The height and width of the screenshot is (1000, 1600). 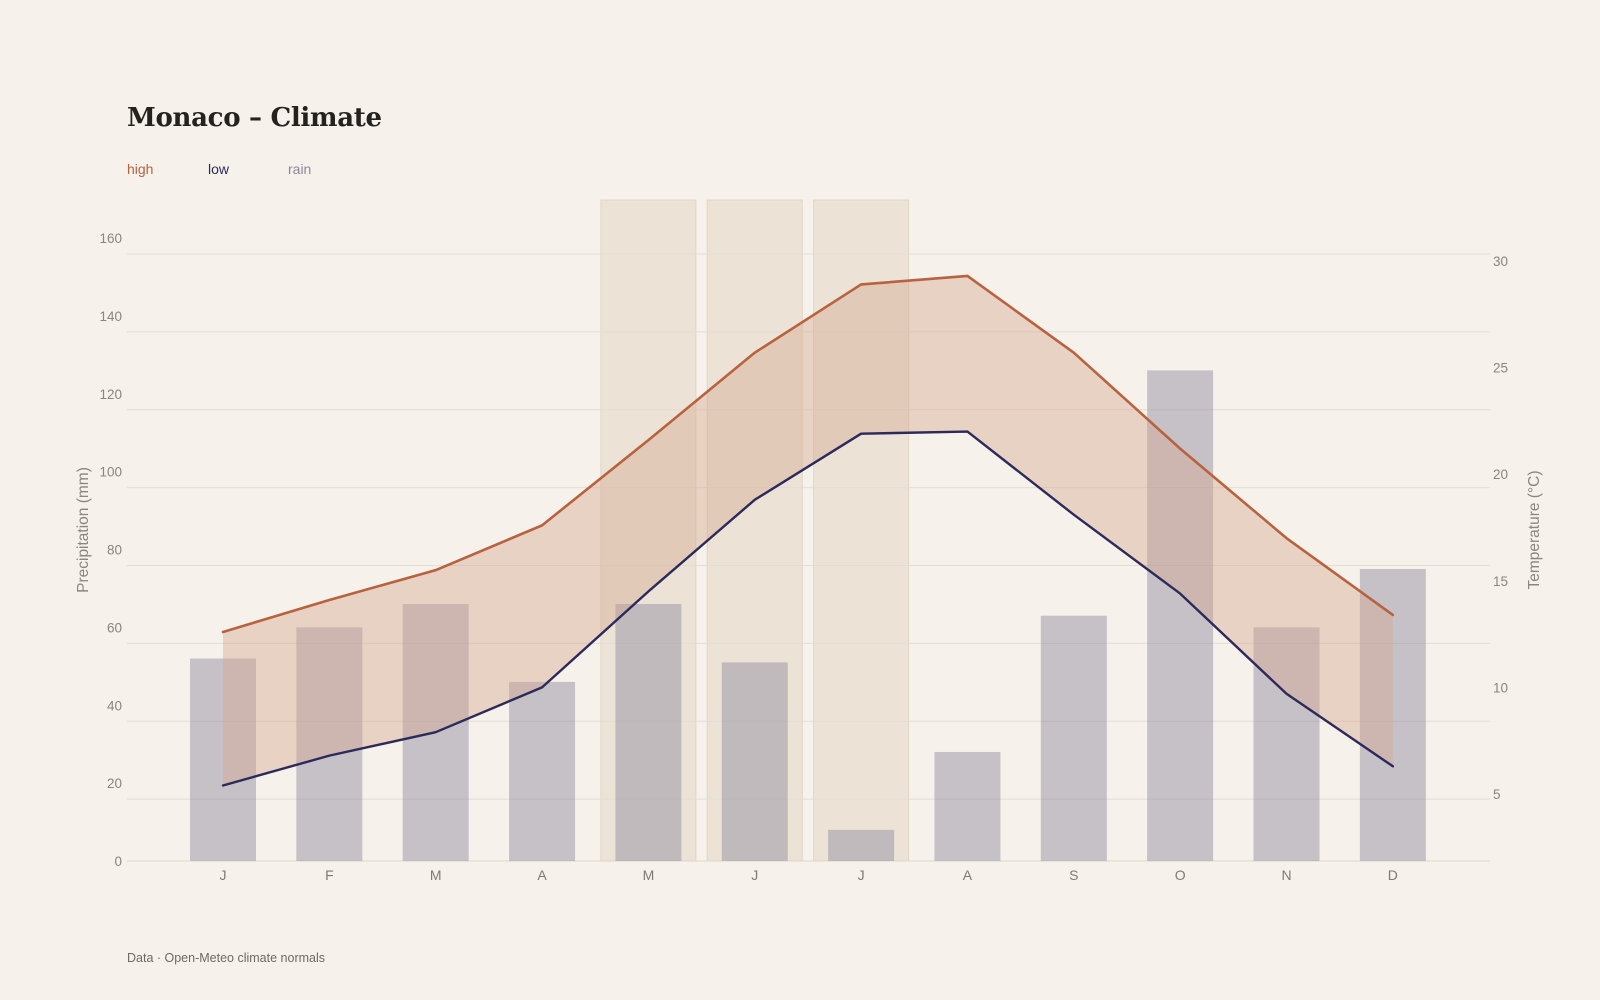 What do you see at coordinates (219, 169) in the screenshot?
I see `legend-low: low` at bounding box center [219, 169].